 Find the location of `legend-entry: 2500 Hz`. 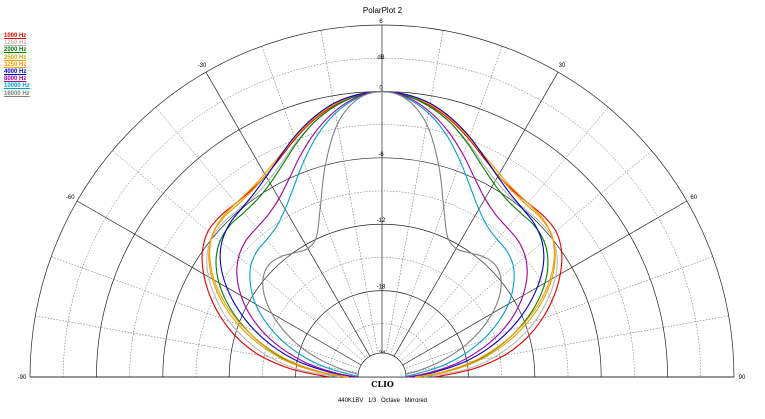

legend-entry: 2500 Hz is located at coordinates (15, 57).